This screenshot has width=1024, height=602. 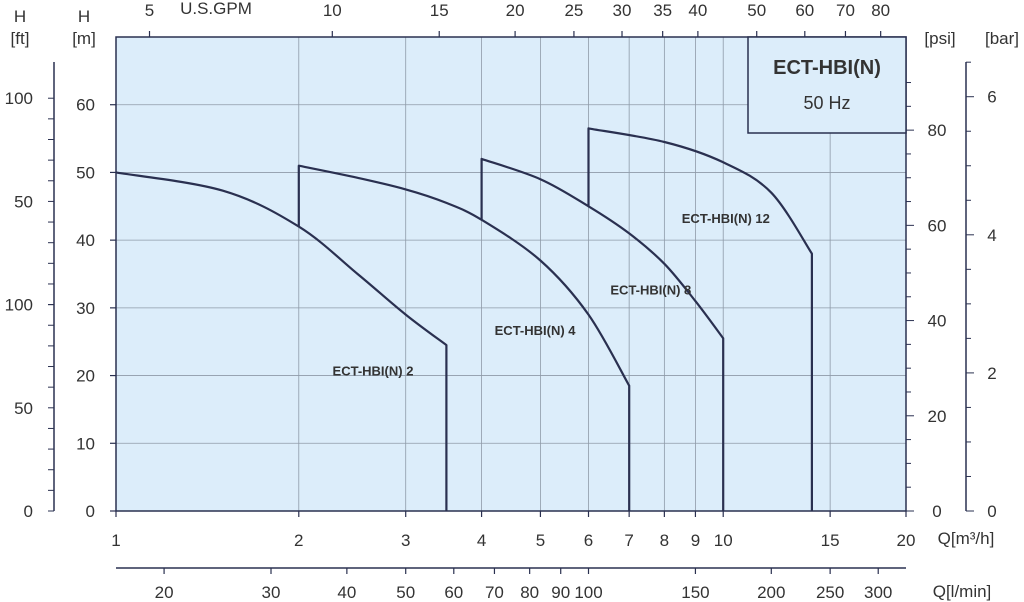 What do you see at coordinates (85, 105) in the screenshot?
I see `y-tick-label: 60` at bounding box center [85, 105].